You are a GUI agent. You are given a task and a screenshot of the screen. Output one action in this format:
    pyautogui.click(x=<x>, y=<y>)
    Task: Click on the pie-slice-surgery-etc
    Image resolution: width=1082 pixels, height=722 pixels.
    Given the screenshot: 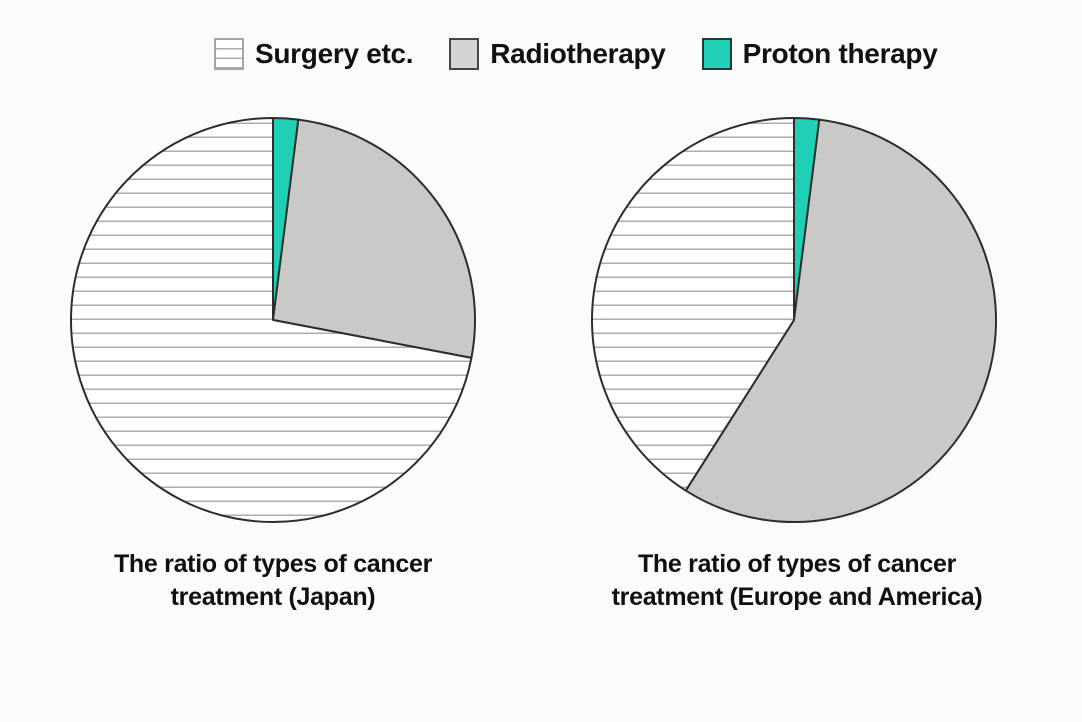 What is the action you would take?
    pyautogui.click(x=693, y=304)
    